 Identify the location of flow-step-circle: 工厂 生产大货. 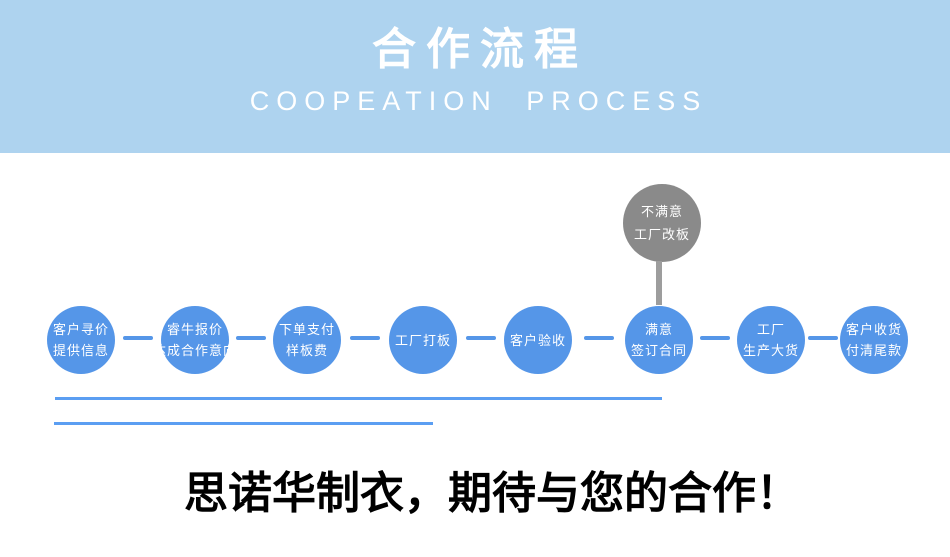
(771, 340).